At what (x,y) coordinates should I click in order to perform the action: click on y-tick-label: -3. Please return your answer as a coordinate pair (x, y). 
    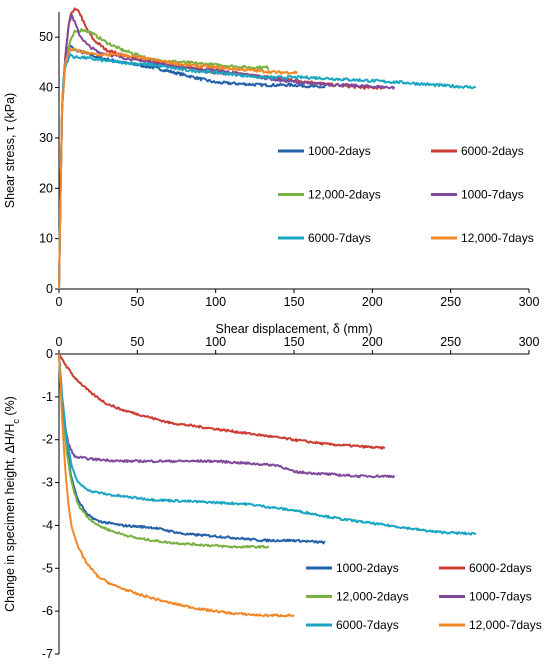
    Looking at the image, I should click on (47, 483).